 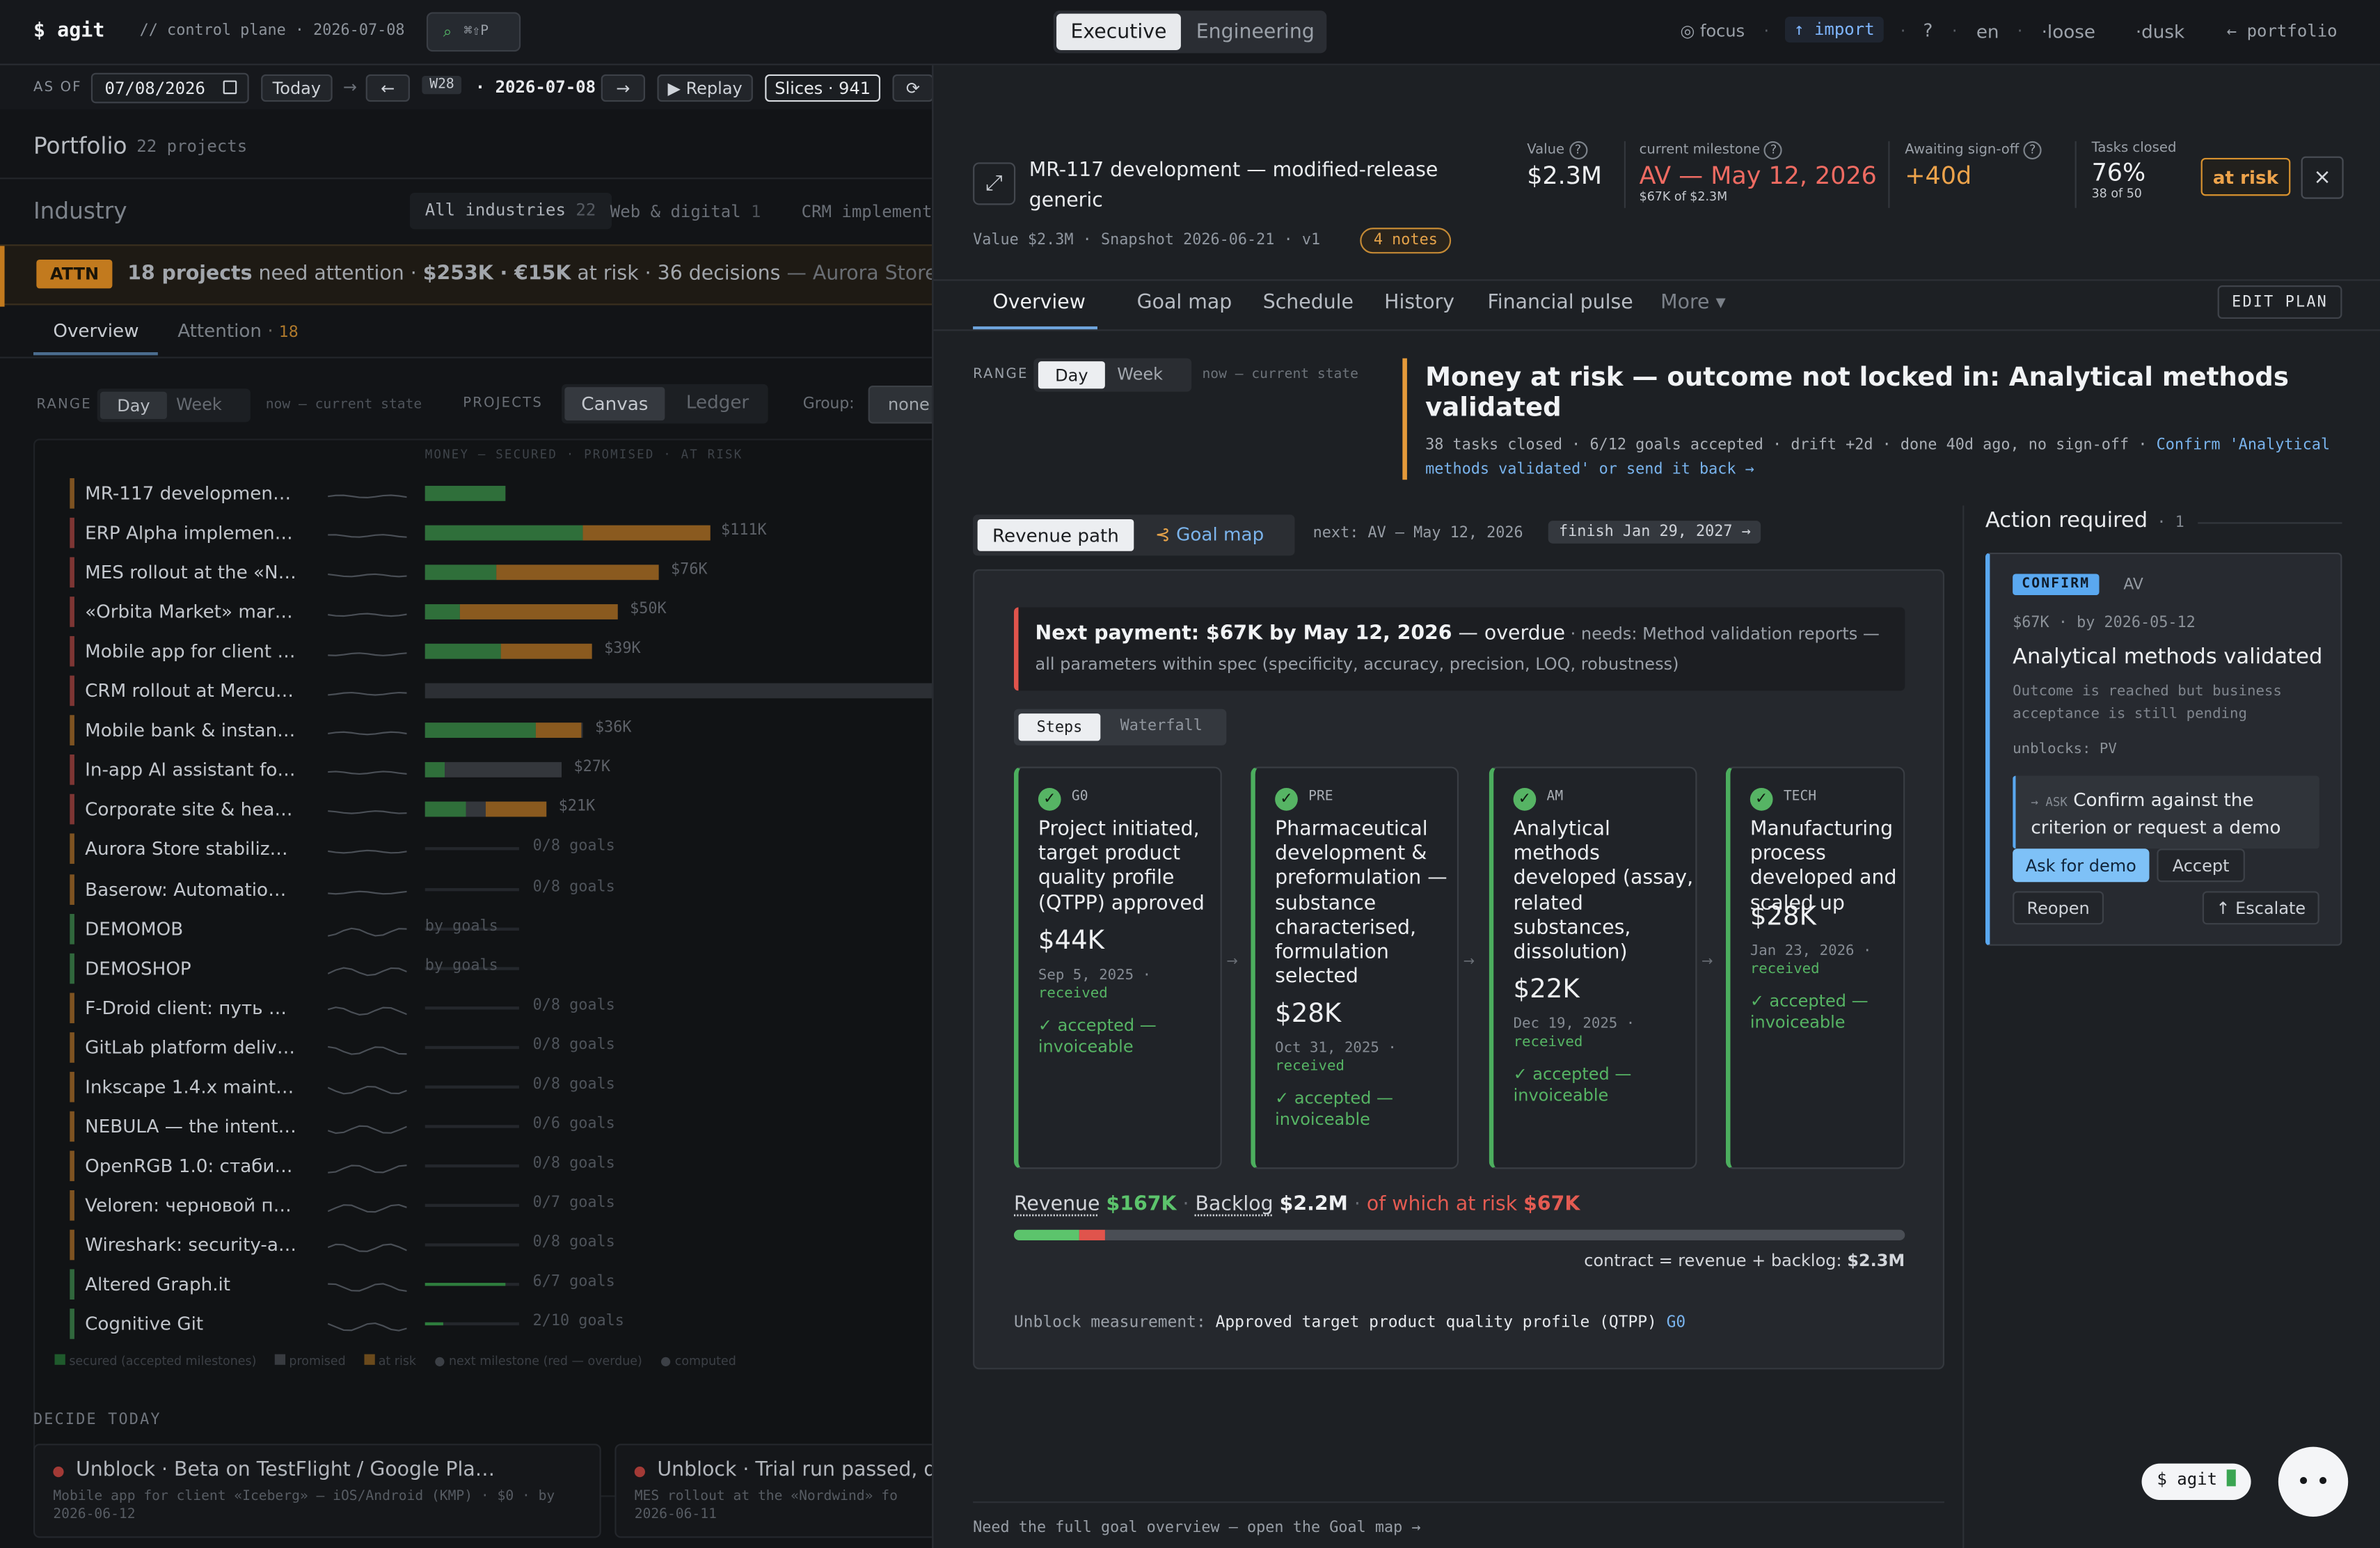 I want to click on project-row: Altered Graph.it 6/7 goals, so click(x=501, y=1284).